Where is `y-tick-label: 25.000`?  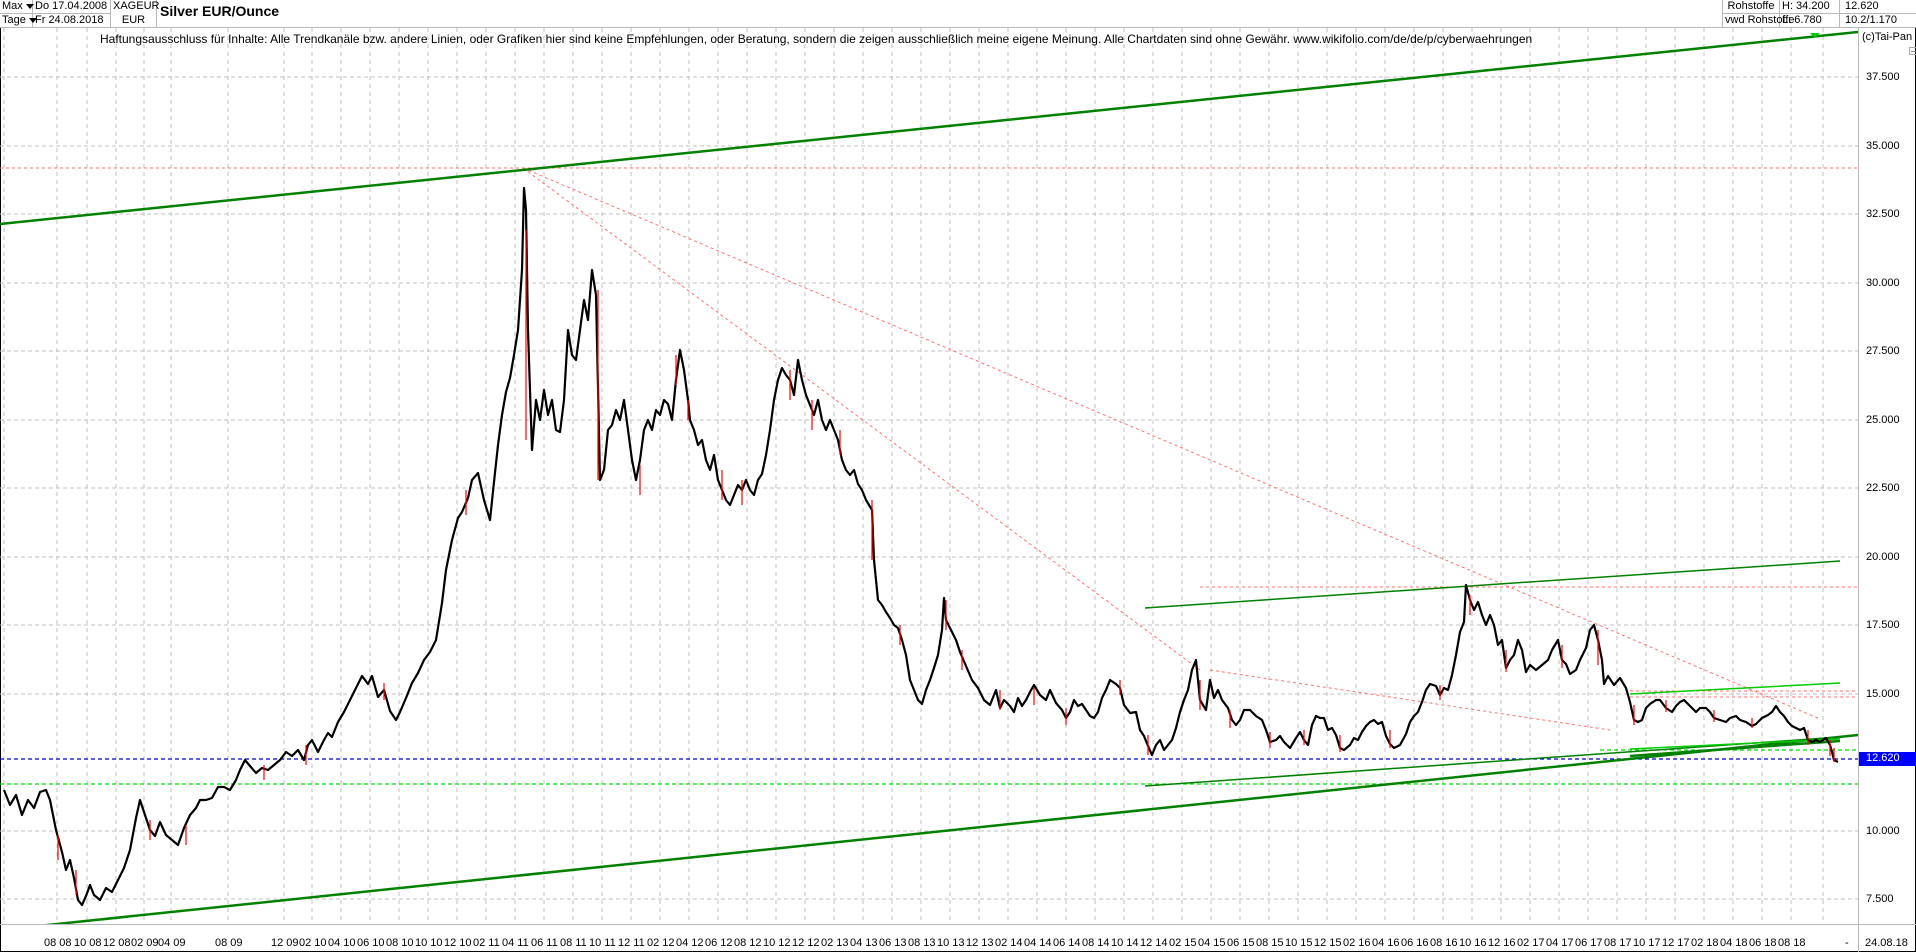 y-tick-label: 25.000 is located at coordinates (1883, 420).